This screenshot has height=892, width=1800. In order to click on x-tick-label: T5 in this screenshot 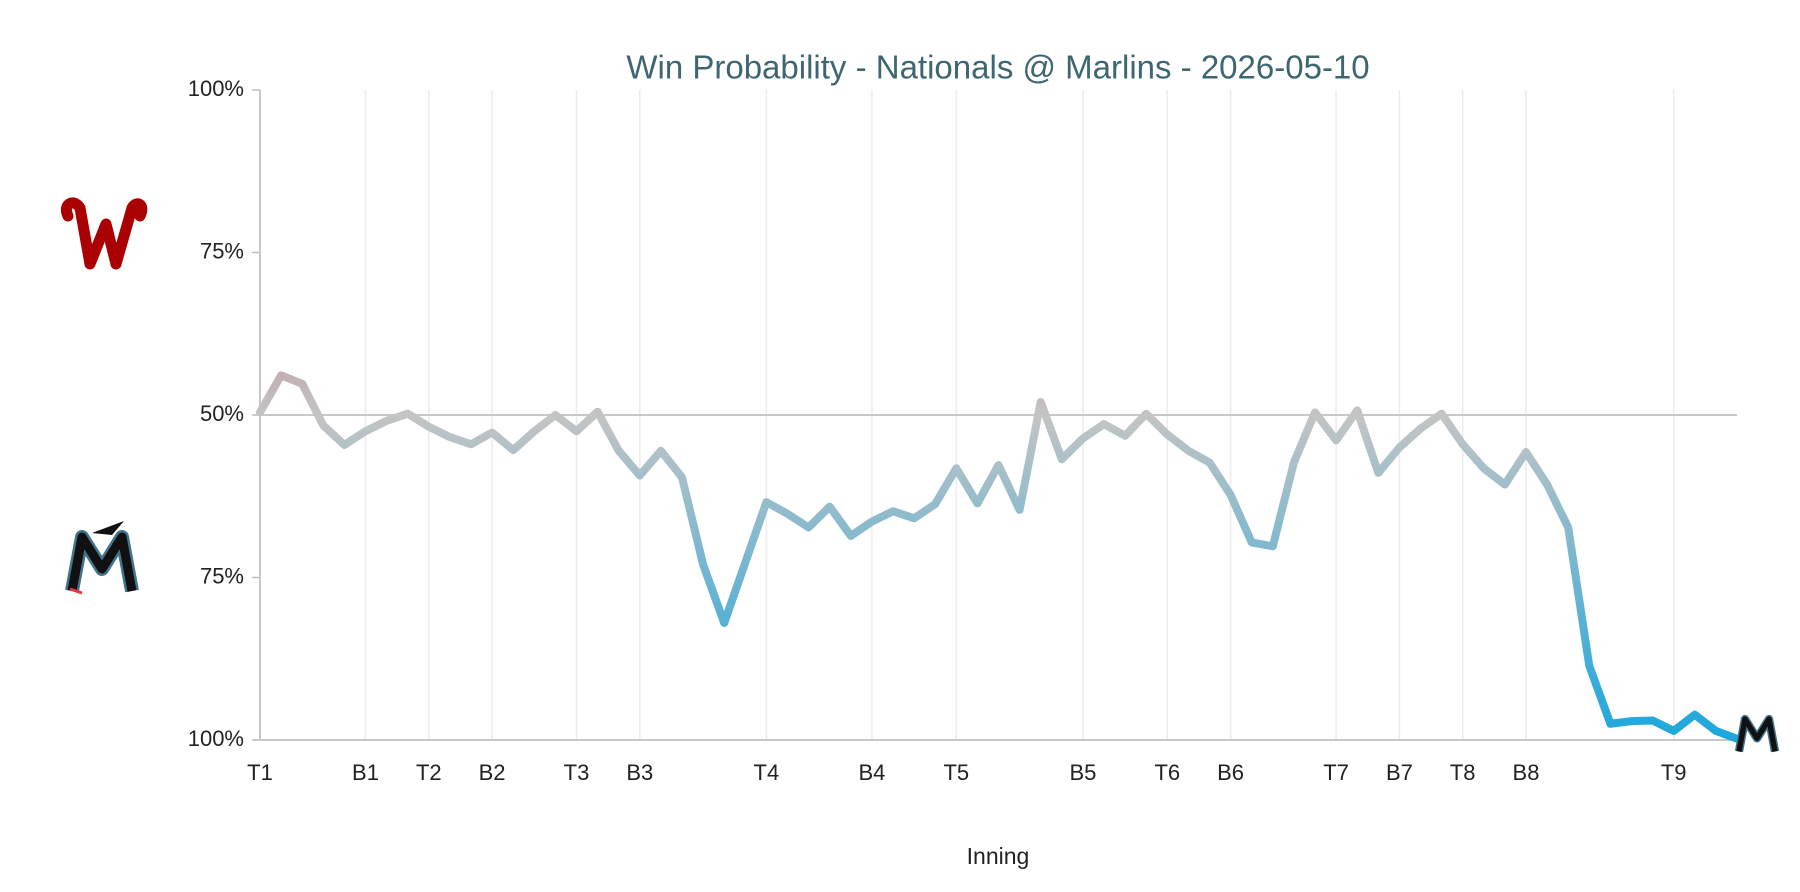, I will do `click(956, 772)`.